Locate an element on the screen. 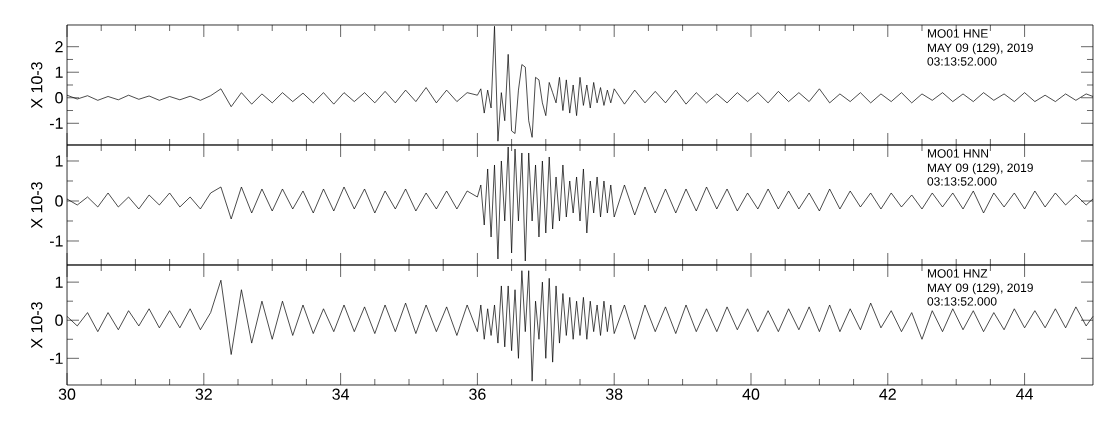 Image resolution: width=1115 pixels, height=425 pixels. x-tick-label: 38 is located at coordinates (614, 394).